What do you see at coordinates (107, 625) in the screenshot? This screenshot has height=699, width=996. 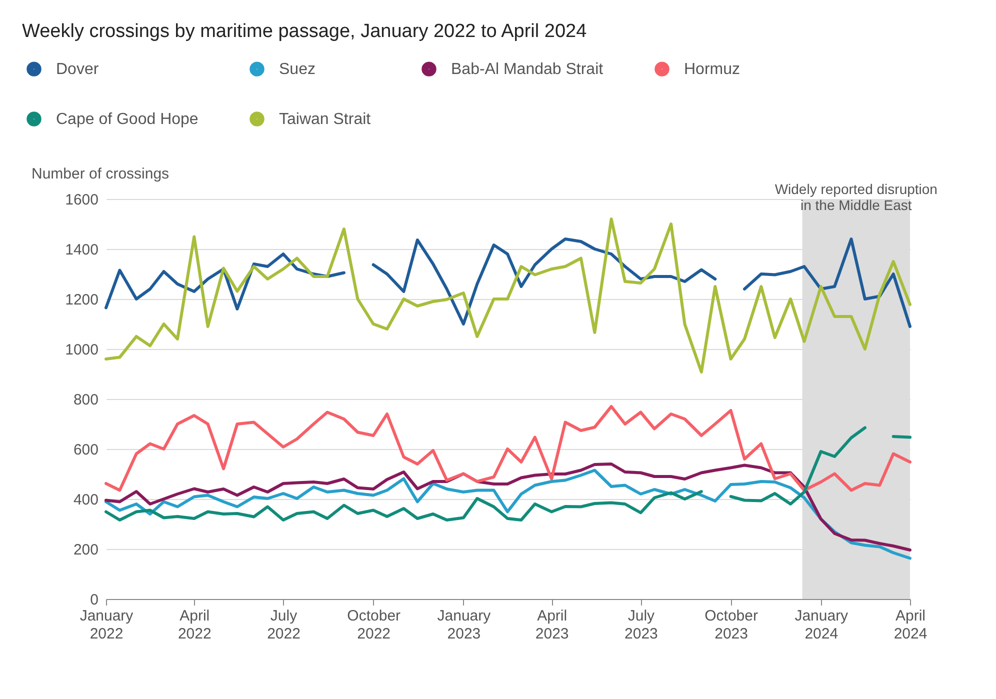 I see `x-tick-label: January 2022` at bounding box center [107, 625].